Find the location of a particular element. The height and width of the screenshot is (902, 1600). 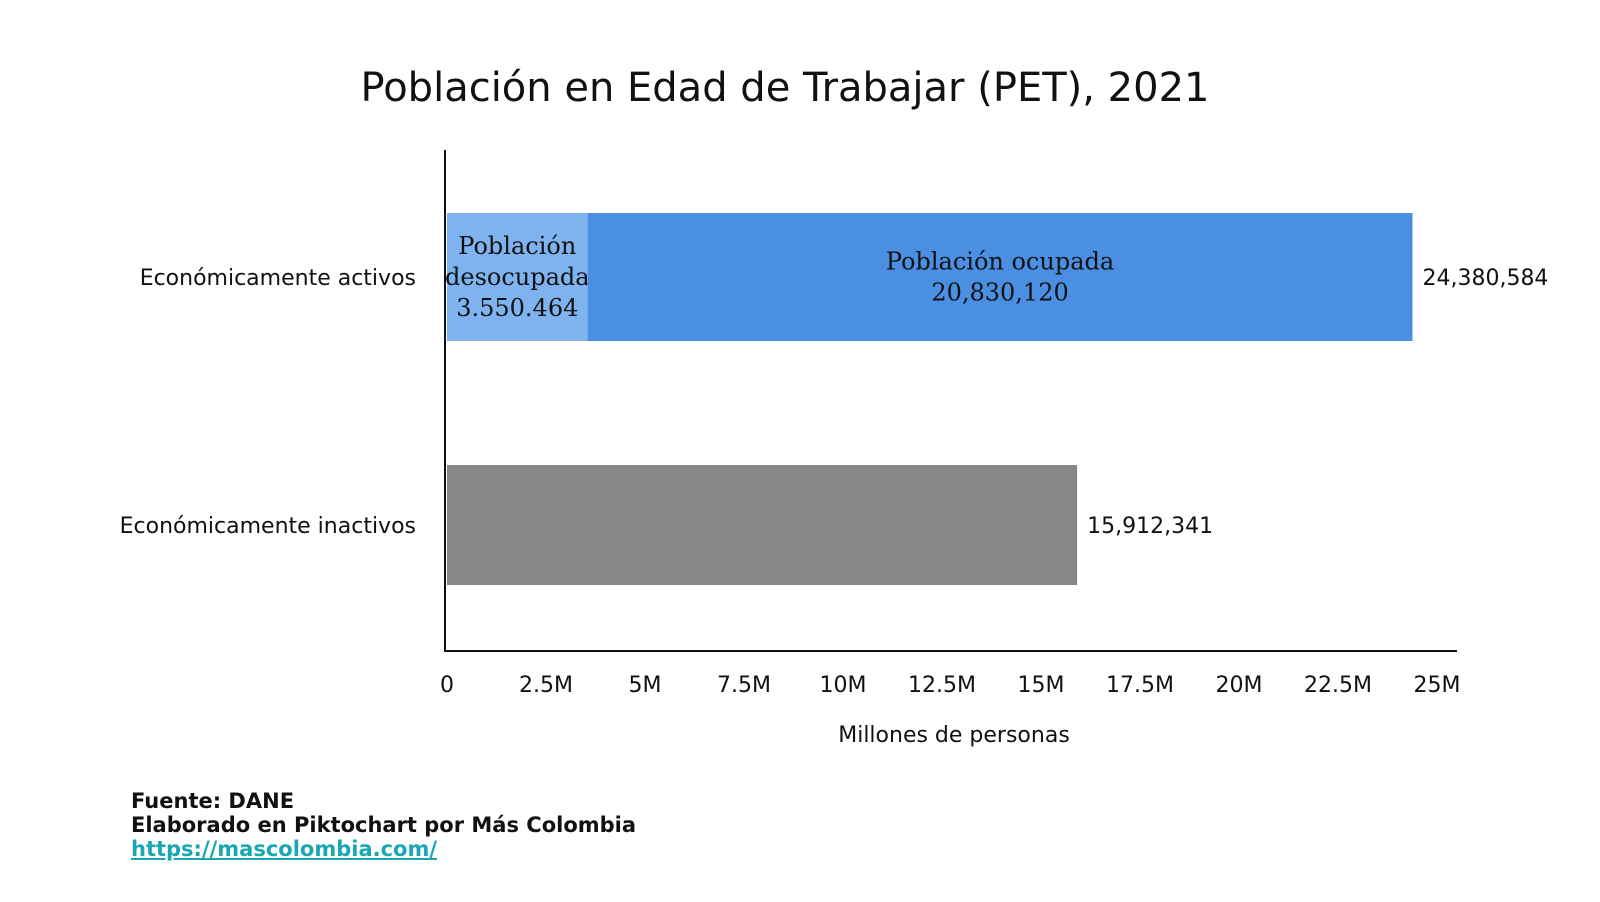

source-note: Fuente: DANE is located at coordinates (213, 801).